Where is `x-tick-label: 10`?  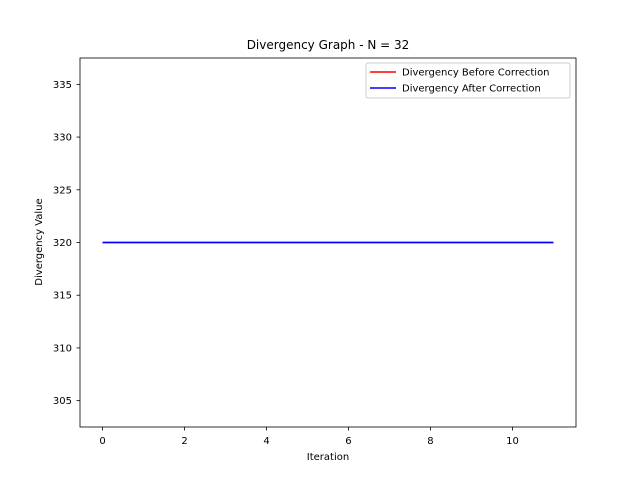 x-tick-label: 10 is located at coordinates (512, 441).